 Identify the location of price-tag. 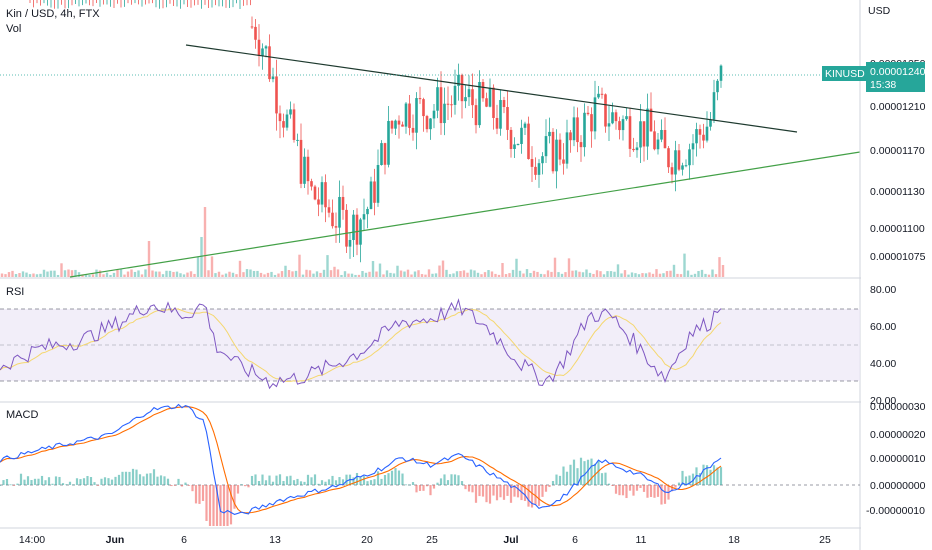
(895, 77).